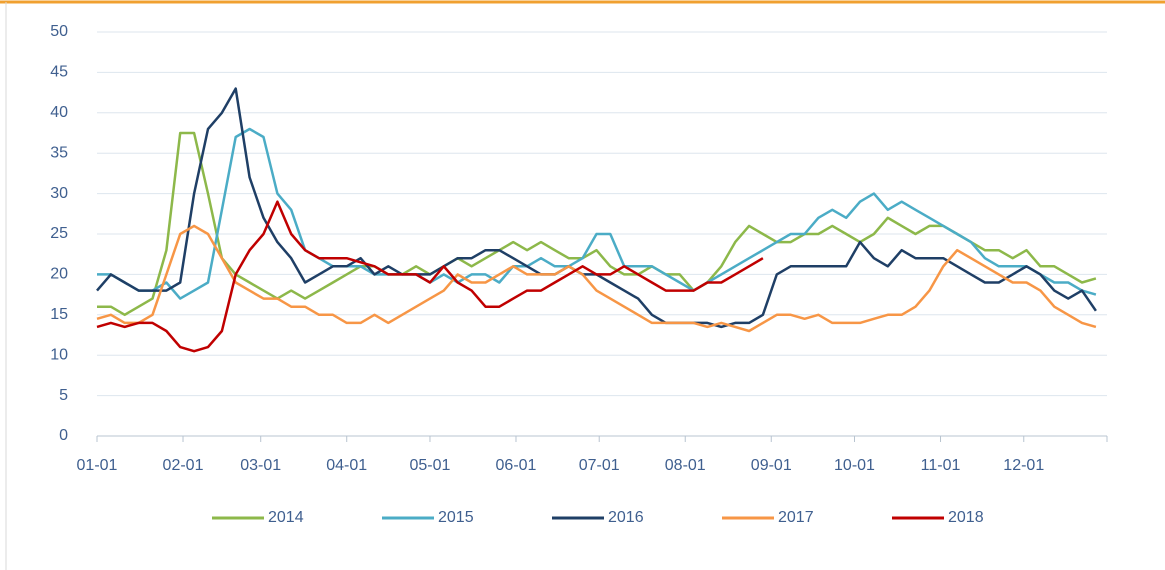 This screenshot has width=1165, height=570. Describe the element at coordinates (59, 112) in the screenshot. I see `y-tick-label: 40` at that location.